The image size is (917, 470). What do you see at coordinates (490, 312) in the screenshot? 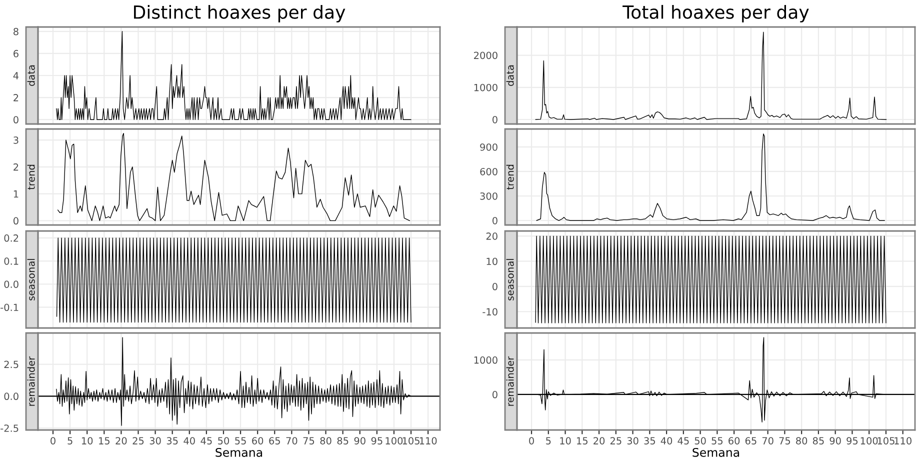
I see `y-tick-label: -10` at bounding box center [490, 312].